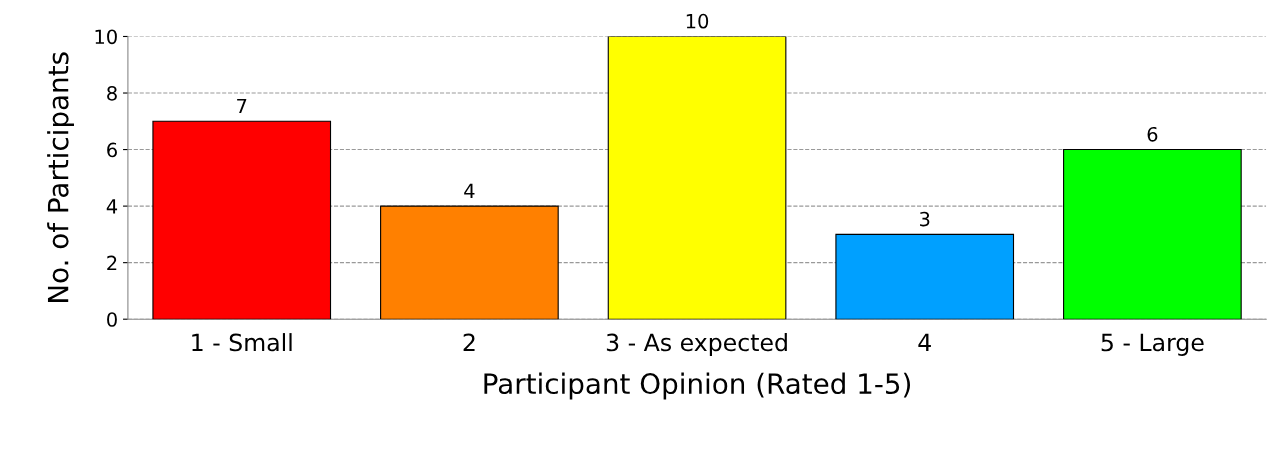  What do you see at coordinates (112, 93) in the screenshot?
I see `y-tick-label: 8` at bounding box center [112, 93].